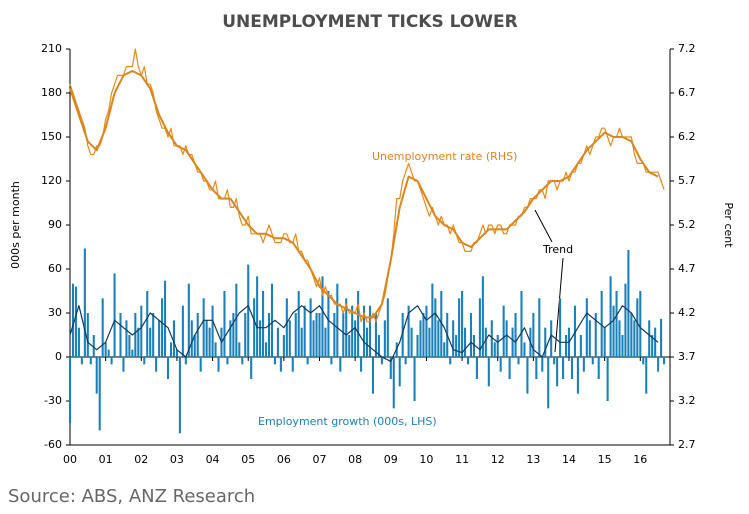 The image size is (749, 514). I want to click on y-tick-label: 0, so click(58, 356).